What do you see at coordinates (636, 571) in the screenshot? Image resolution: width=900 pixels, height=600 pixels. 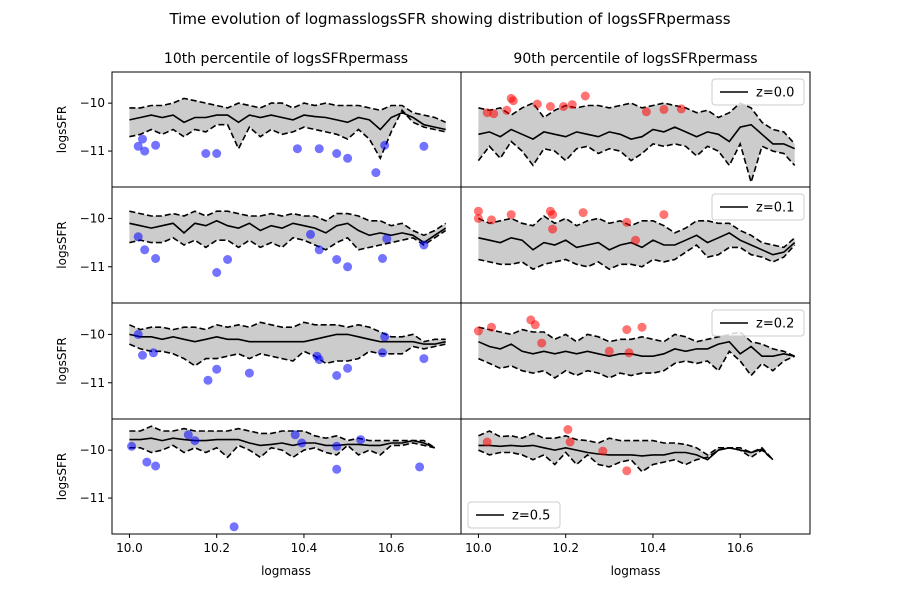 I see `x-axis-label-right: logmass` at bounding box center [636, 571].